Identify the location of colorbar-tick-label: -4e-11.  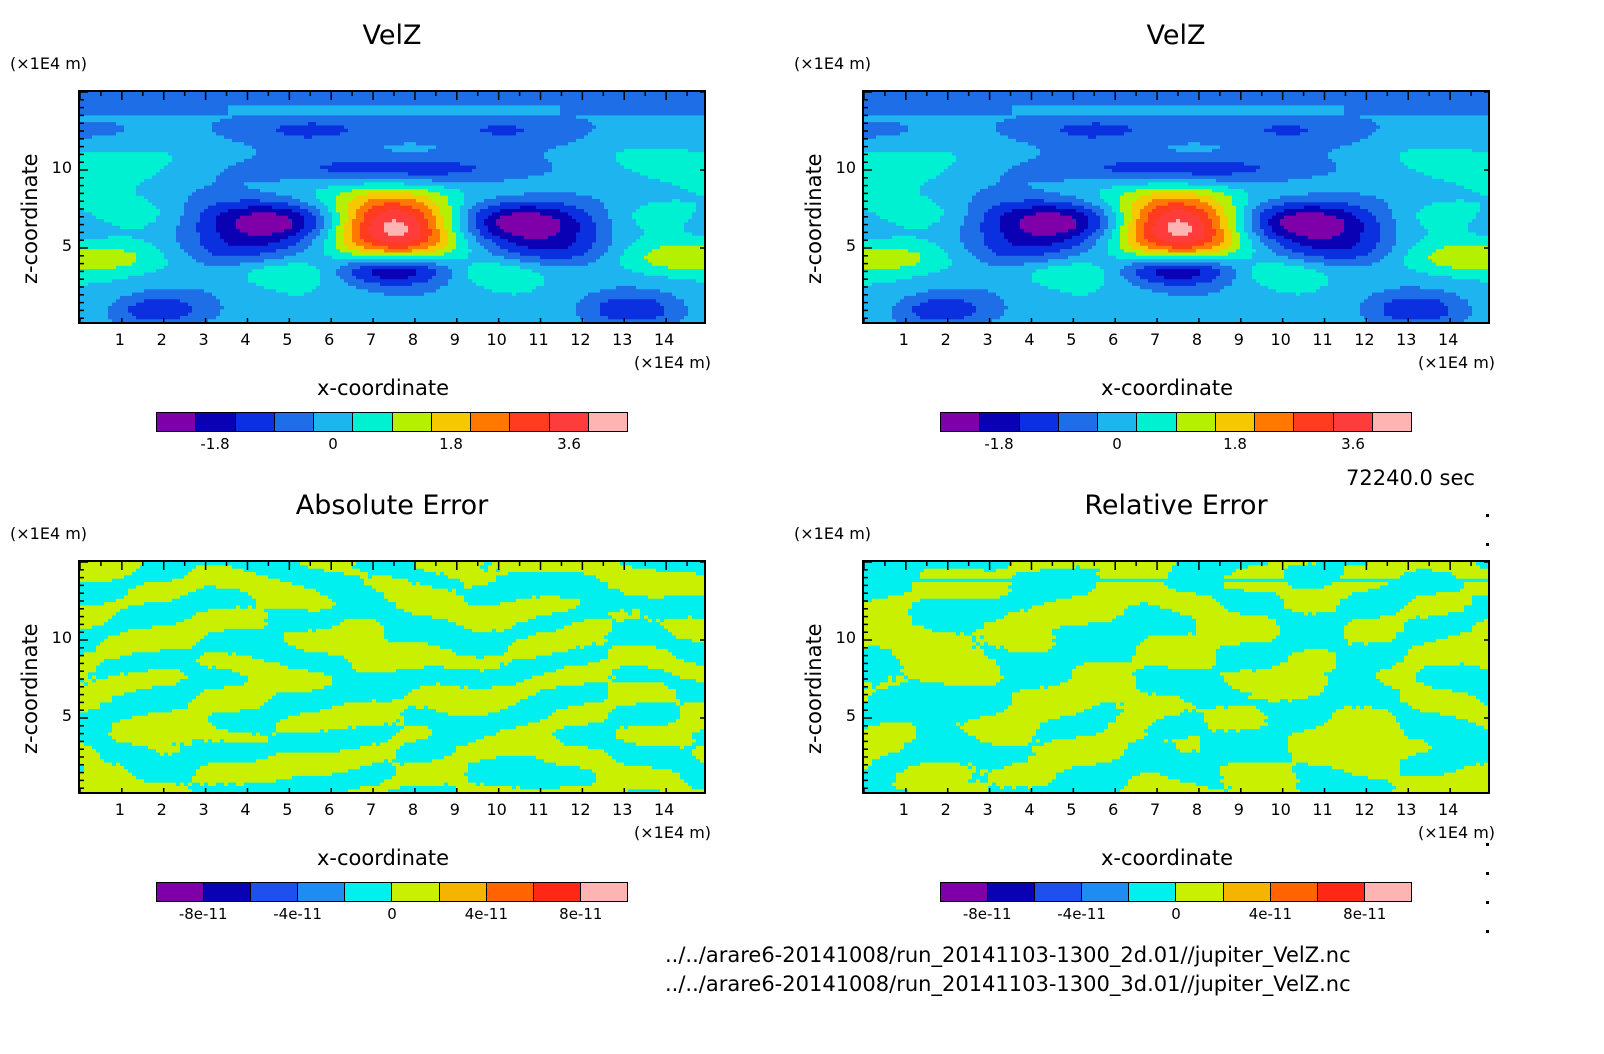
(297, 914).